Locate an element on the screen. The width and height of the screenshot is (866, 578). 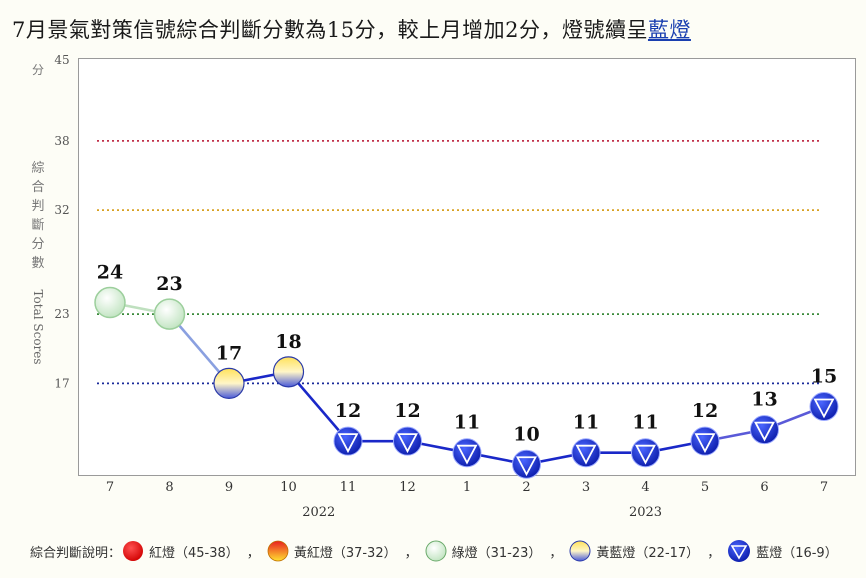
legend-label-red: 紅燈（45-38） is located at coordinates (194, 553).